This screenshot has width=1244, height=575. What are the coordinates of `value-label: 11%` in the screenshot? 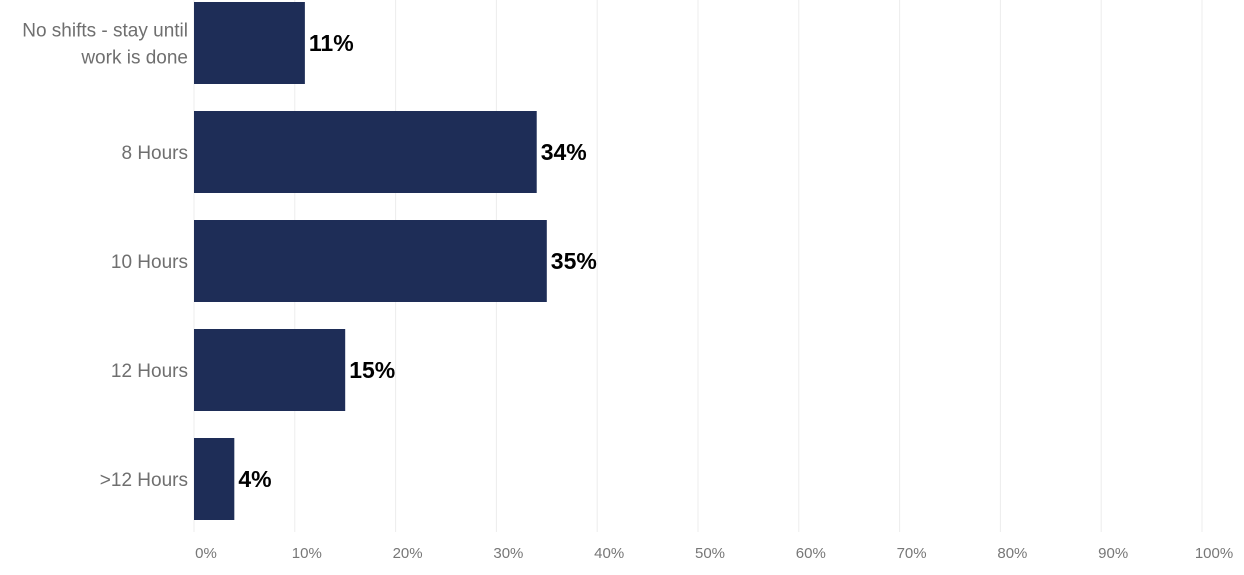 It's located at (331, 43).